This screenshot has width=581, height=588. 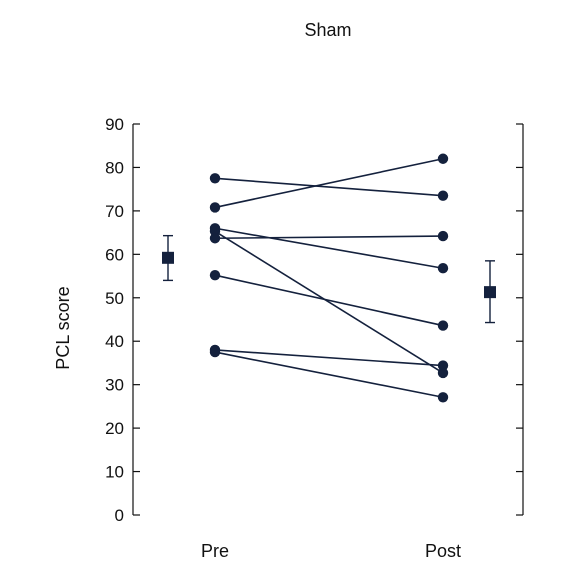 What do you see at coordinates (119, 515) in the screenshot?
I see `y-tick-label-0: 0` at bounding box center [119, 515].